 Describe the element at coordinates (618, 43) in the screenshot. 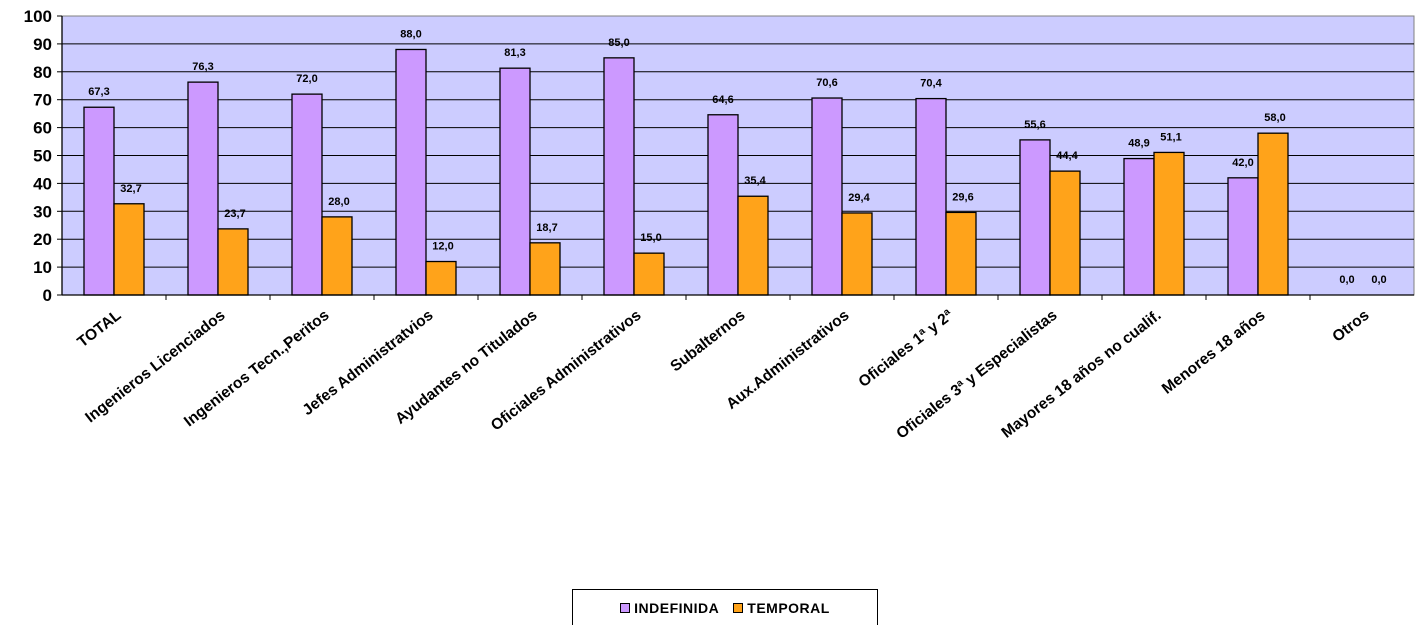

I see `data-label-indefinida: 85,0` at that location.